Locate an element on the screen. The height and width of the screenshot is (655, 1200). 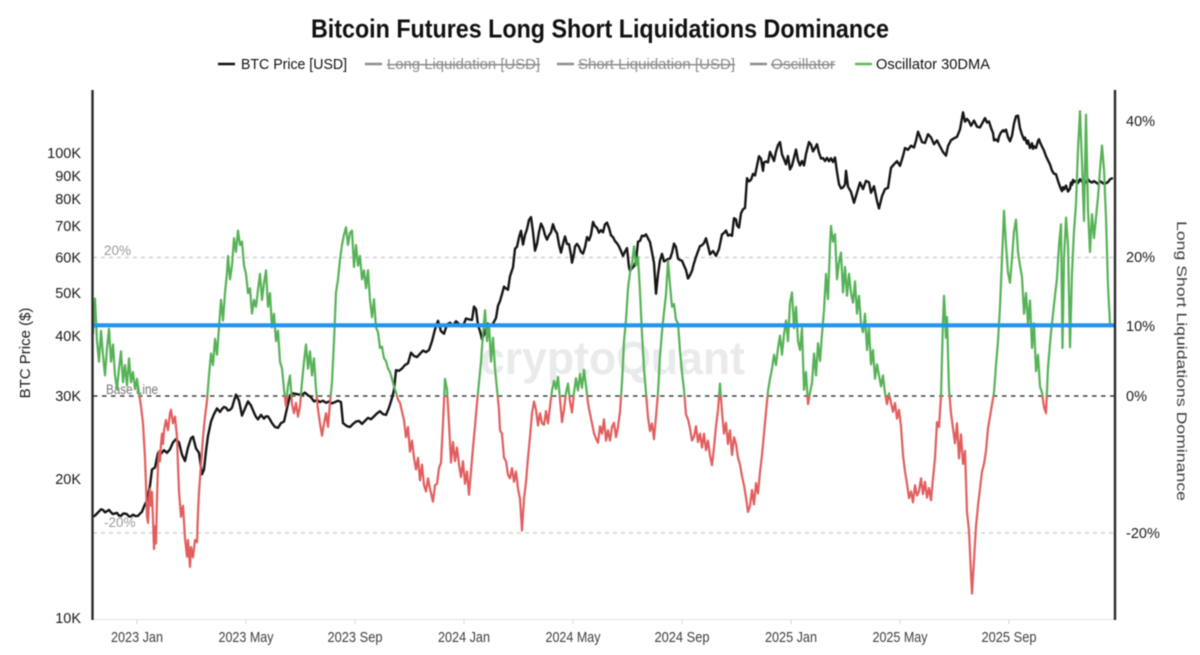
svg-text: Short Liquidation [USD] is located at coordinates (656, 64).